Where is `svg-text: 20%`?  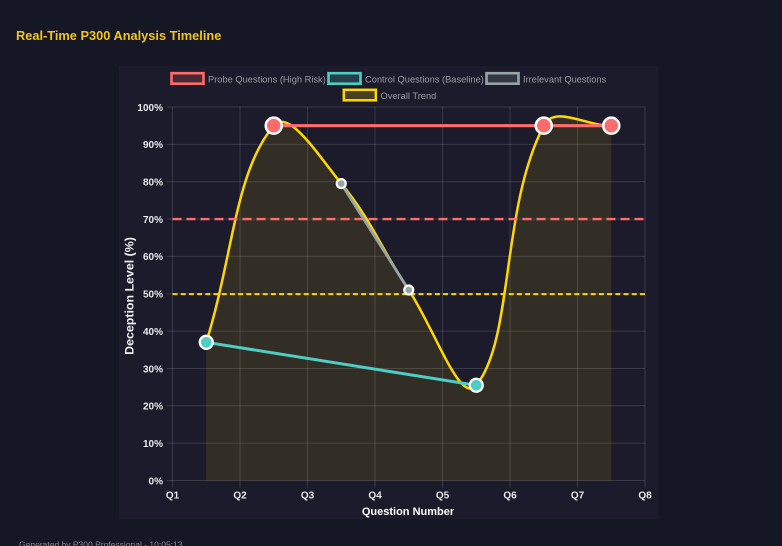
svg-text: 20% is located at coordinates (153, 407).